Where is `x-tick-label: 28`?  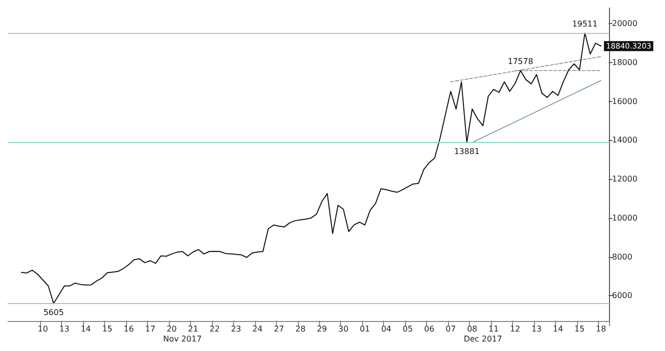 x-tick-label: 28 is located at coordinates (300, 329).